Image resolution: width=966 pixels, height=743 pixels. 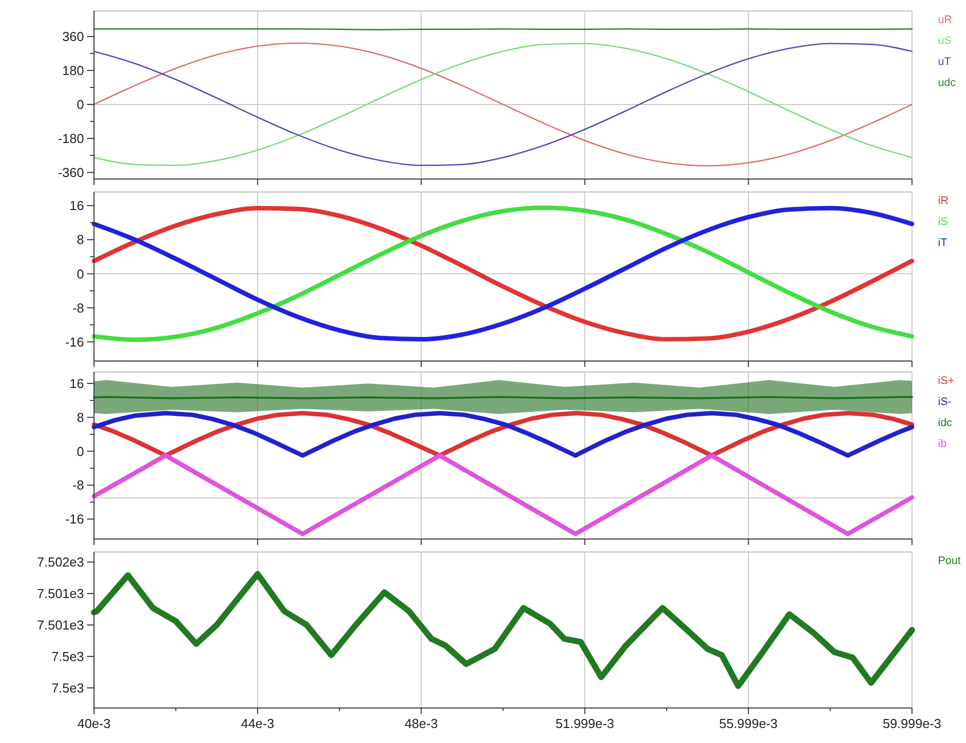 I want to click on text: iT, so click(x=943, y=243).